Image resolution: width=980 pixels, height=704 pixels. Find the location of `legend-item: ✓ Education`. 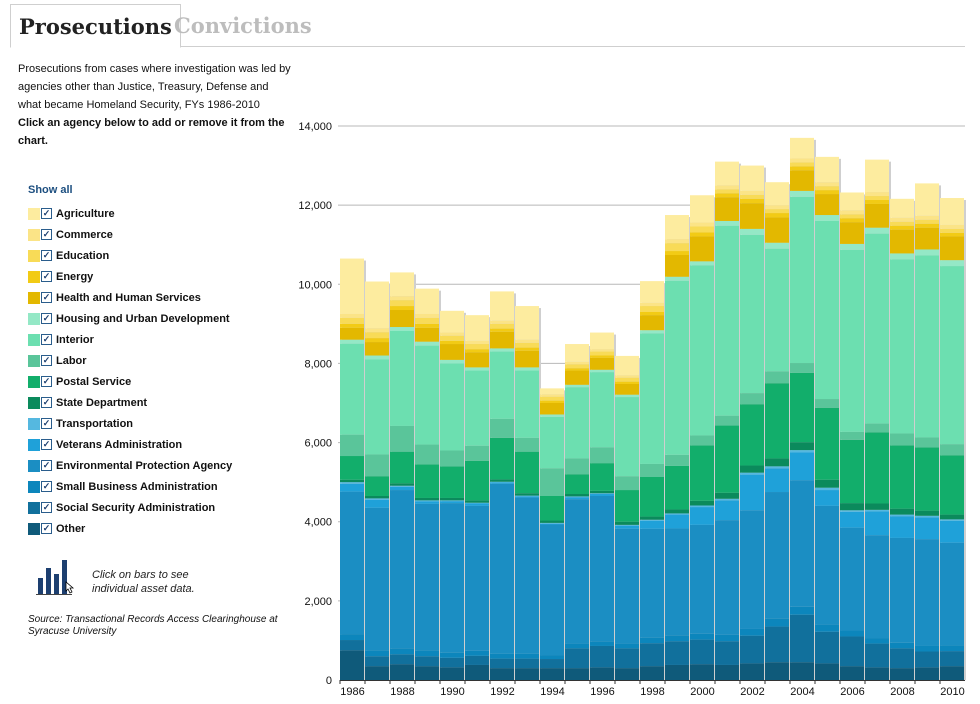

legend-item: ✓ Education is located at coordinates (130, 255).